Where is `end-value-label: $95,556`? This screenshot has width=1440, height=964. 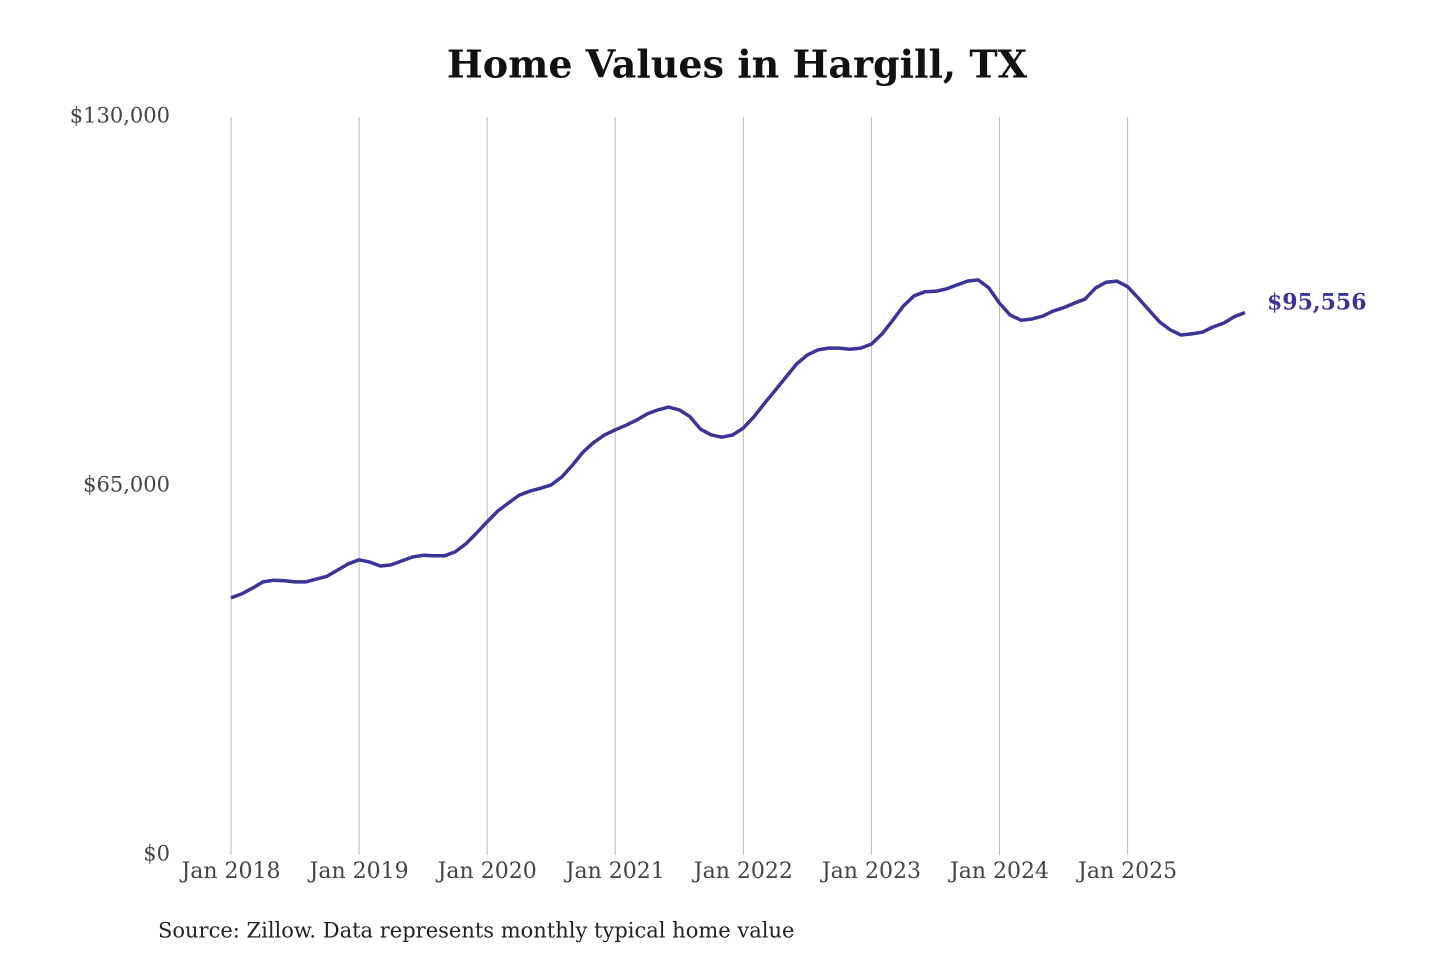 end-value-label: $95,556 is located at coordinates (1317, 303).